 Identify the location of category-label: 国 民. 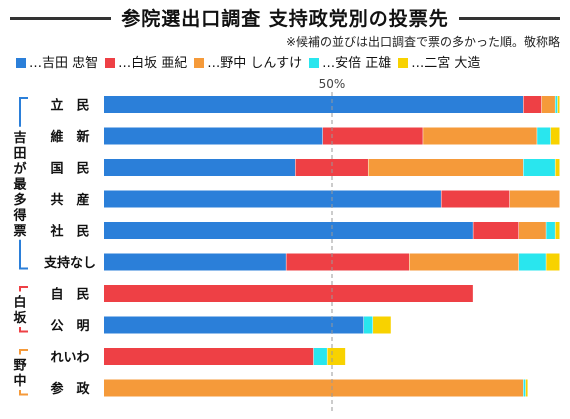
(69, 169).